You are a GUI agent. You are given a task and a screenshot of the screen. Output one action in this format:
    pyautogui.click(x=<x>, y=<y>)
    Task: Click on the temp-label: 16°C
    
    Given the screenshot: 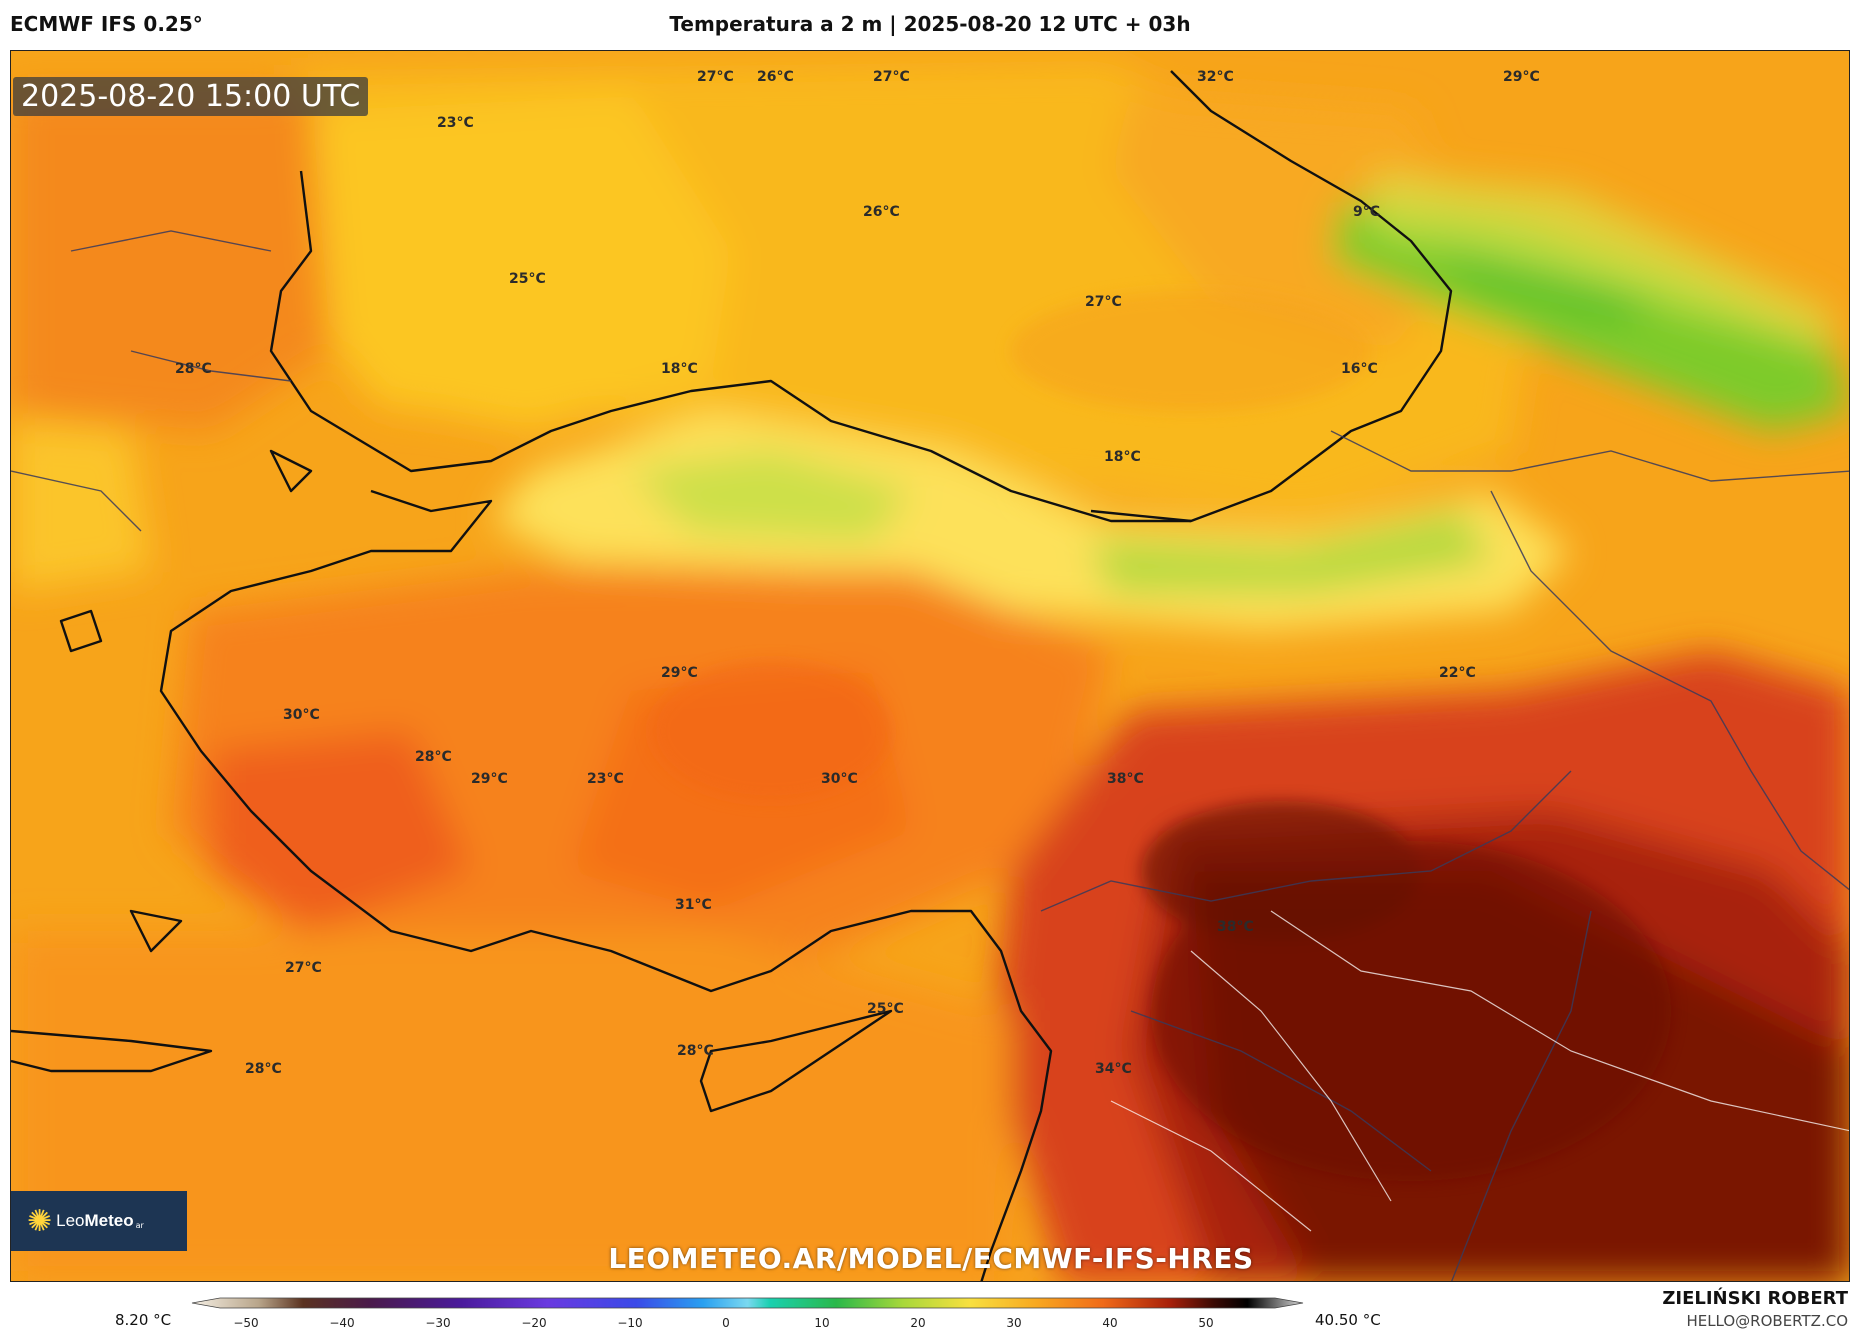 What is the action you would take?
    pyautogui.click(x=1359, y=369)
    